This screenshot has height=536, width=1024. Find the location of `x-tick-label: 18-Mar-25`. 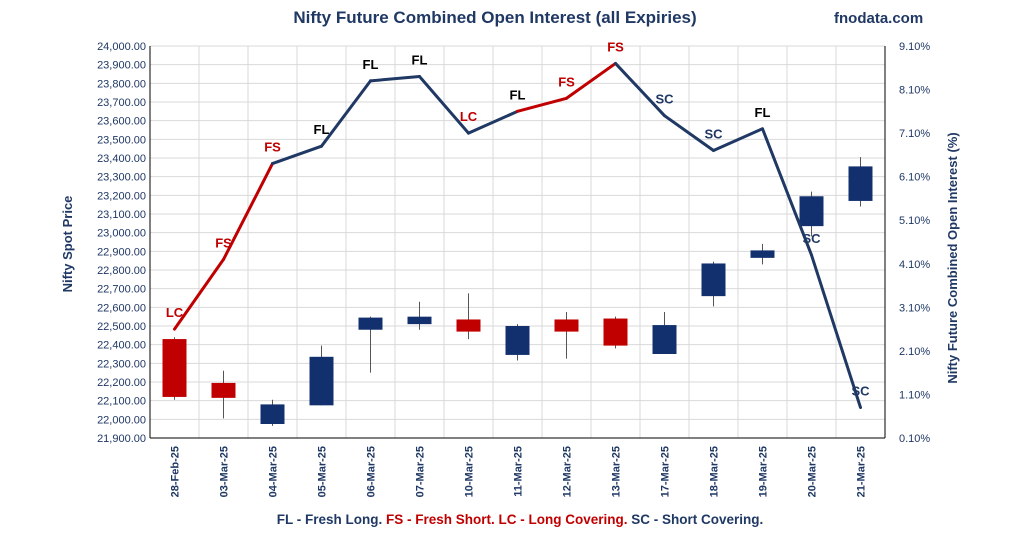

x-tick-label: 18-Mar-25 is located at coordinates (715, 471).